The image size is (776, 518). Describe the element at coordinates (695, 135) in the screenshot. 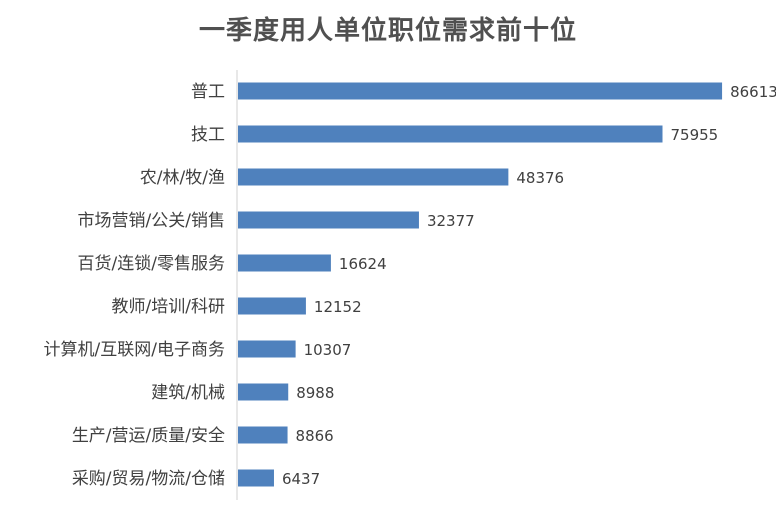

I see `value-label: 75955` at that location.